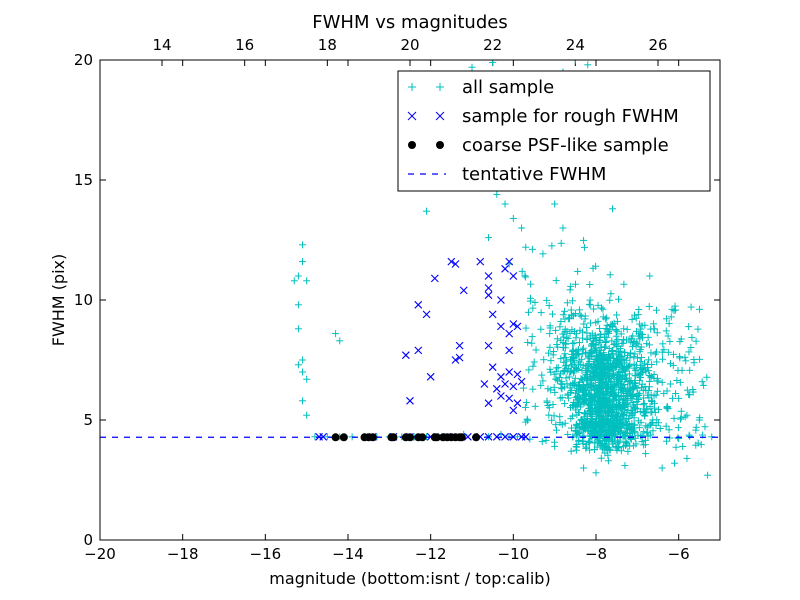 The height and width of the screenshot is (600, 800). What do you see at coordinates (514, 554) in the screenshot?
I see `x-tick-label: −10` at bounding box center [514, 554].